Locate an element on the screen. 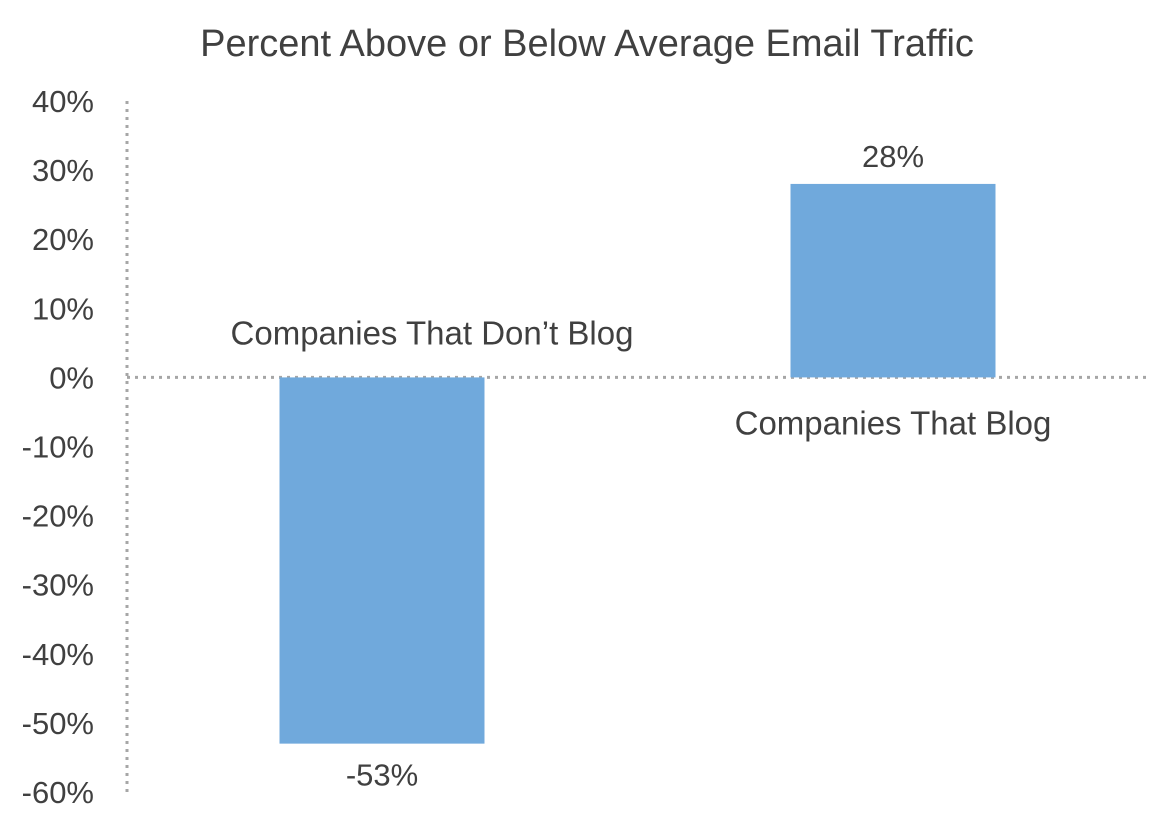 The image size is (1173, 823). data-label: 28% is located at coordinates (893, 156).